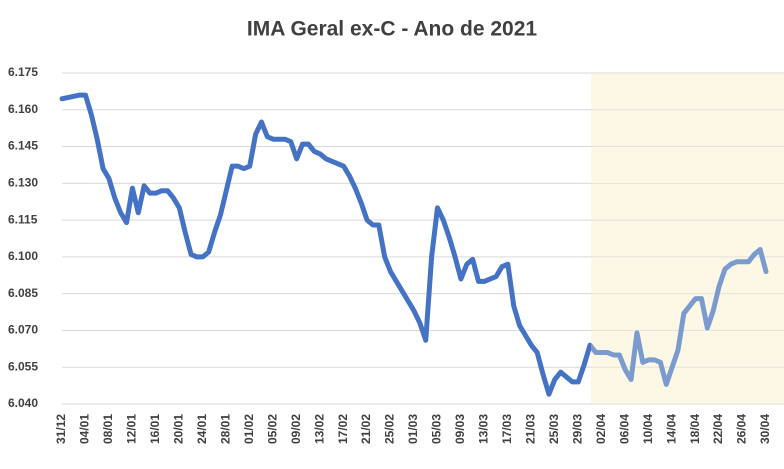 The height and width of the screenshot is (469, 784). What do you see at coordinates (319, 429) in the screenshot?
I see `x-tick-label: 13/02` at bounding box center [319, 429].